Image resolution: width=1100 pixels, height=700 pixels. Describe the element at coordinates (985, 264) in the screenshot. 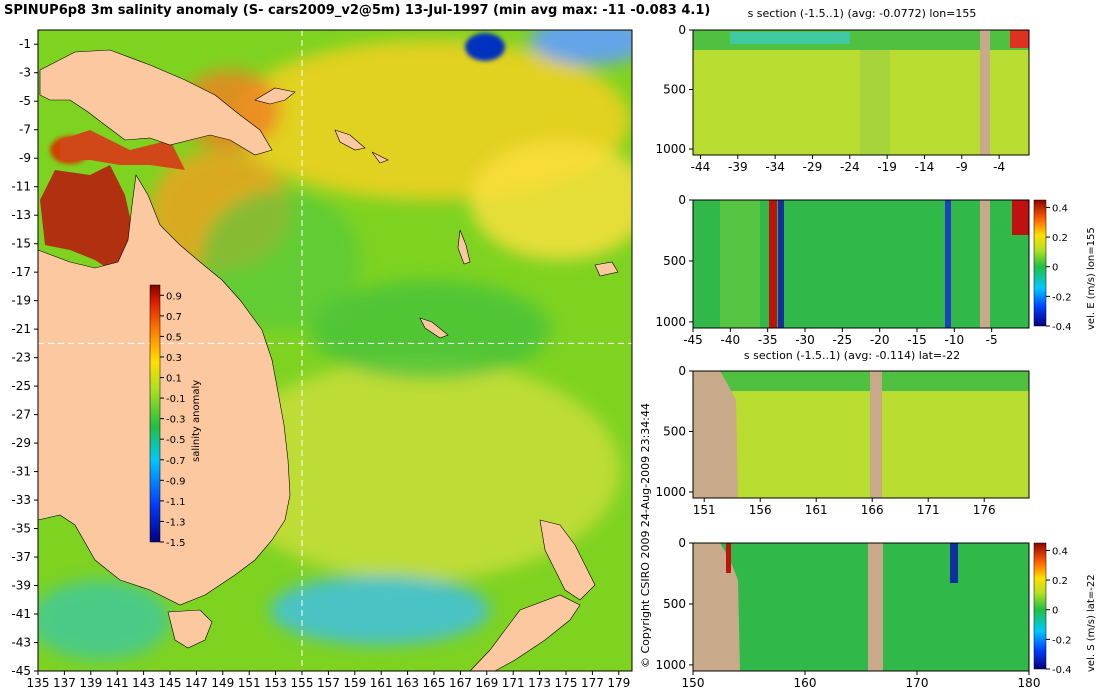

I see `panel2-land-column` at that location.